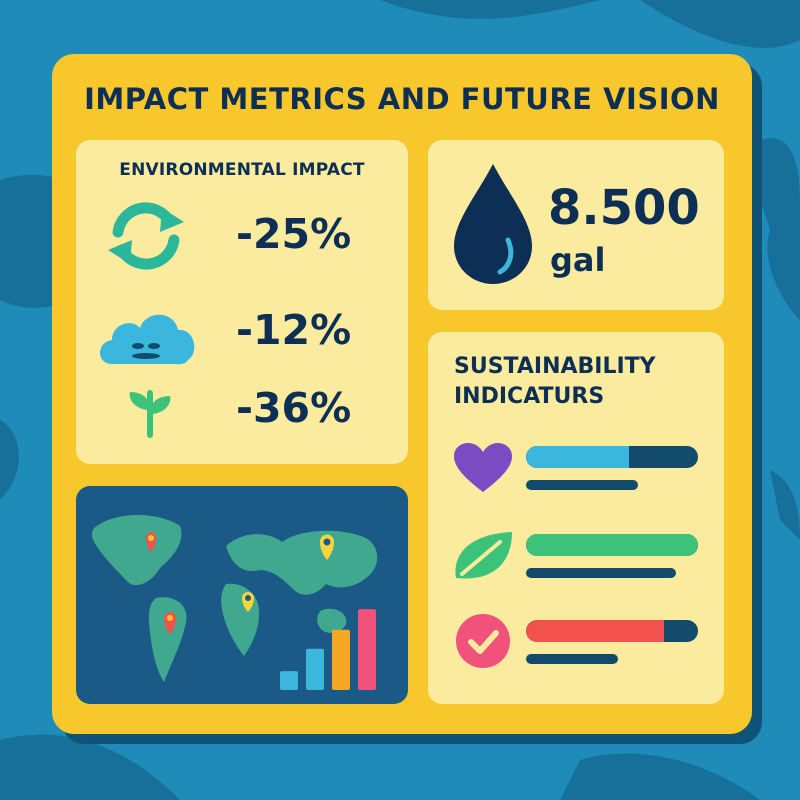 The height and width of the screenshot is (800, 800). Describe the element at coordinates (294, 408) in the screenshot. I see `environmental-metric-value: -36%` at that location.